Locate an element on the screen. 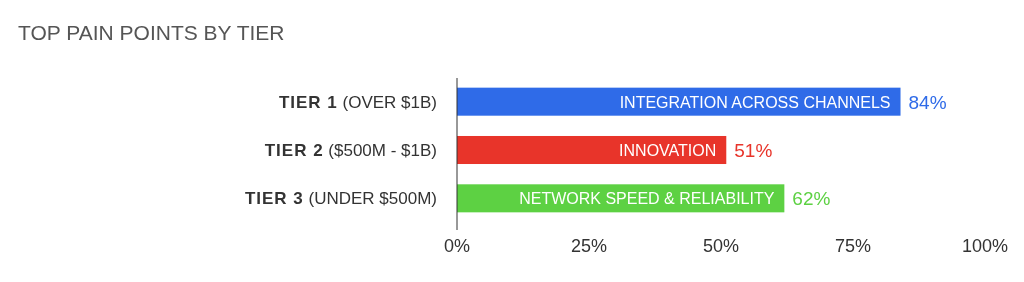 The width and height of the screenshot is (1024, 282). x-tick-label: 25% is located at coordinates (589, 246).